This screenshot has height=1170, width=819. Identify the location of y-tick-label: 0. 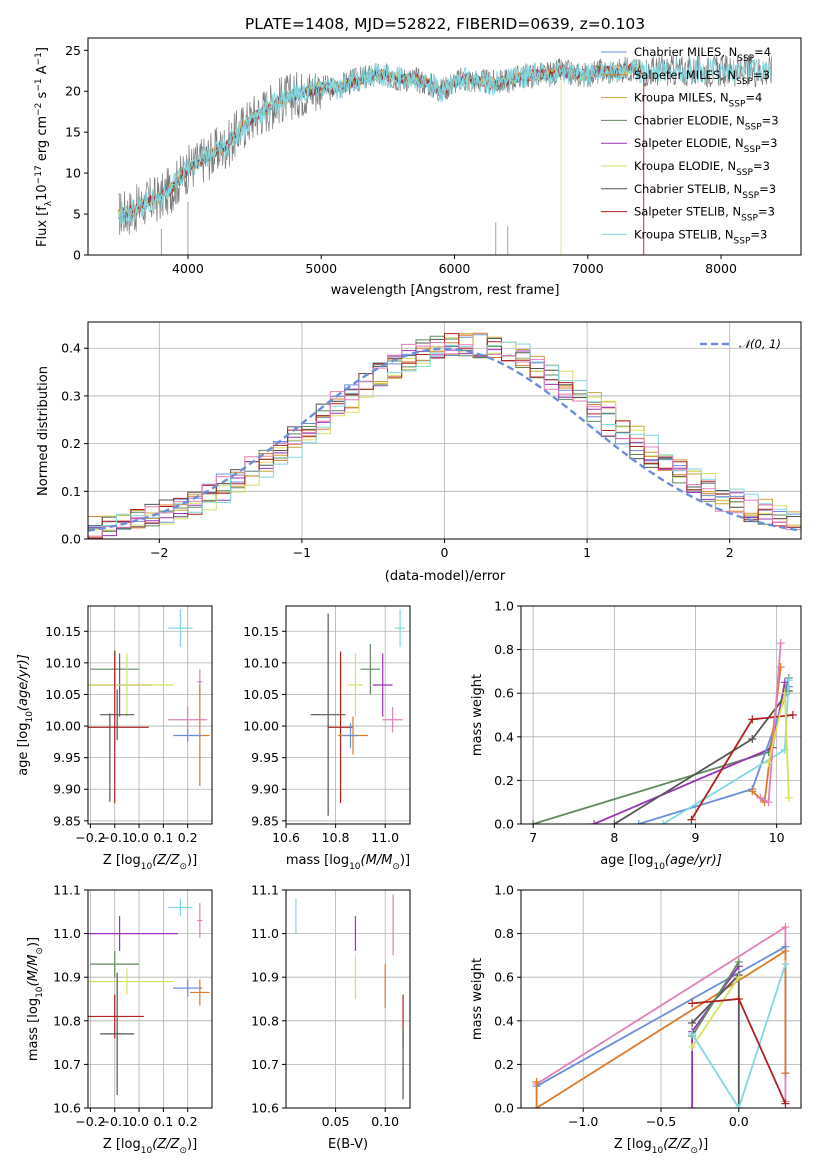
(77, 255).